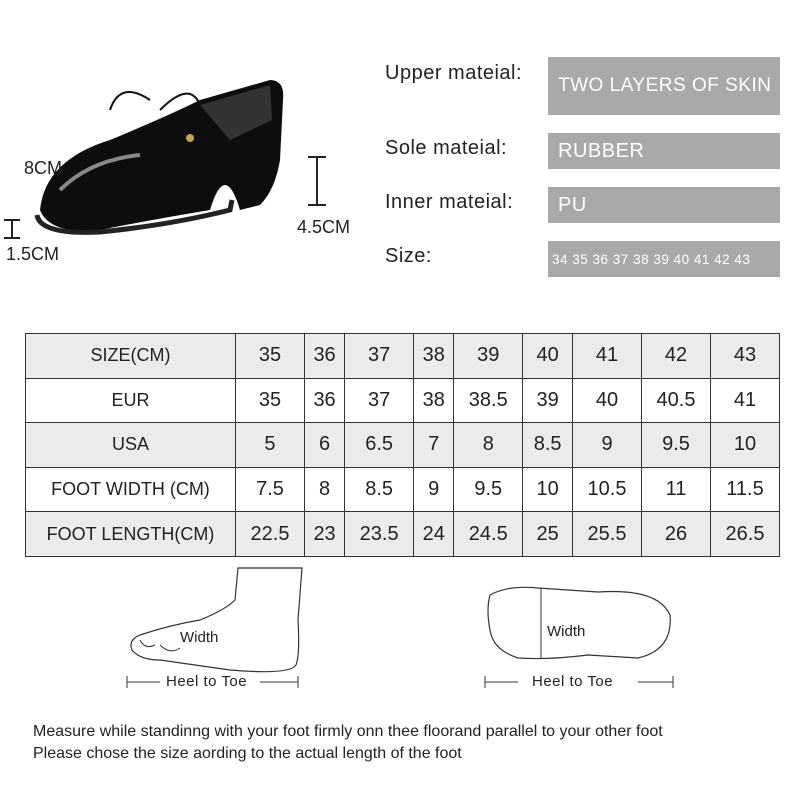  What do you see at coordinates (130, 445) in the screenshot?
I see `row-header: USA` at bounding box center [130, 445].